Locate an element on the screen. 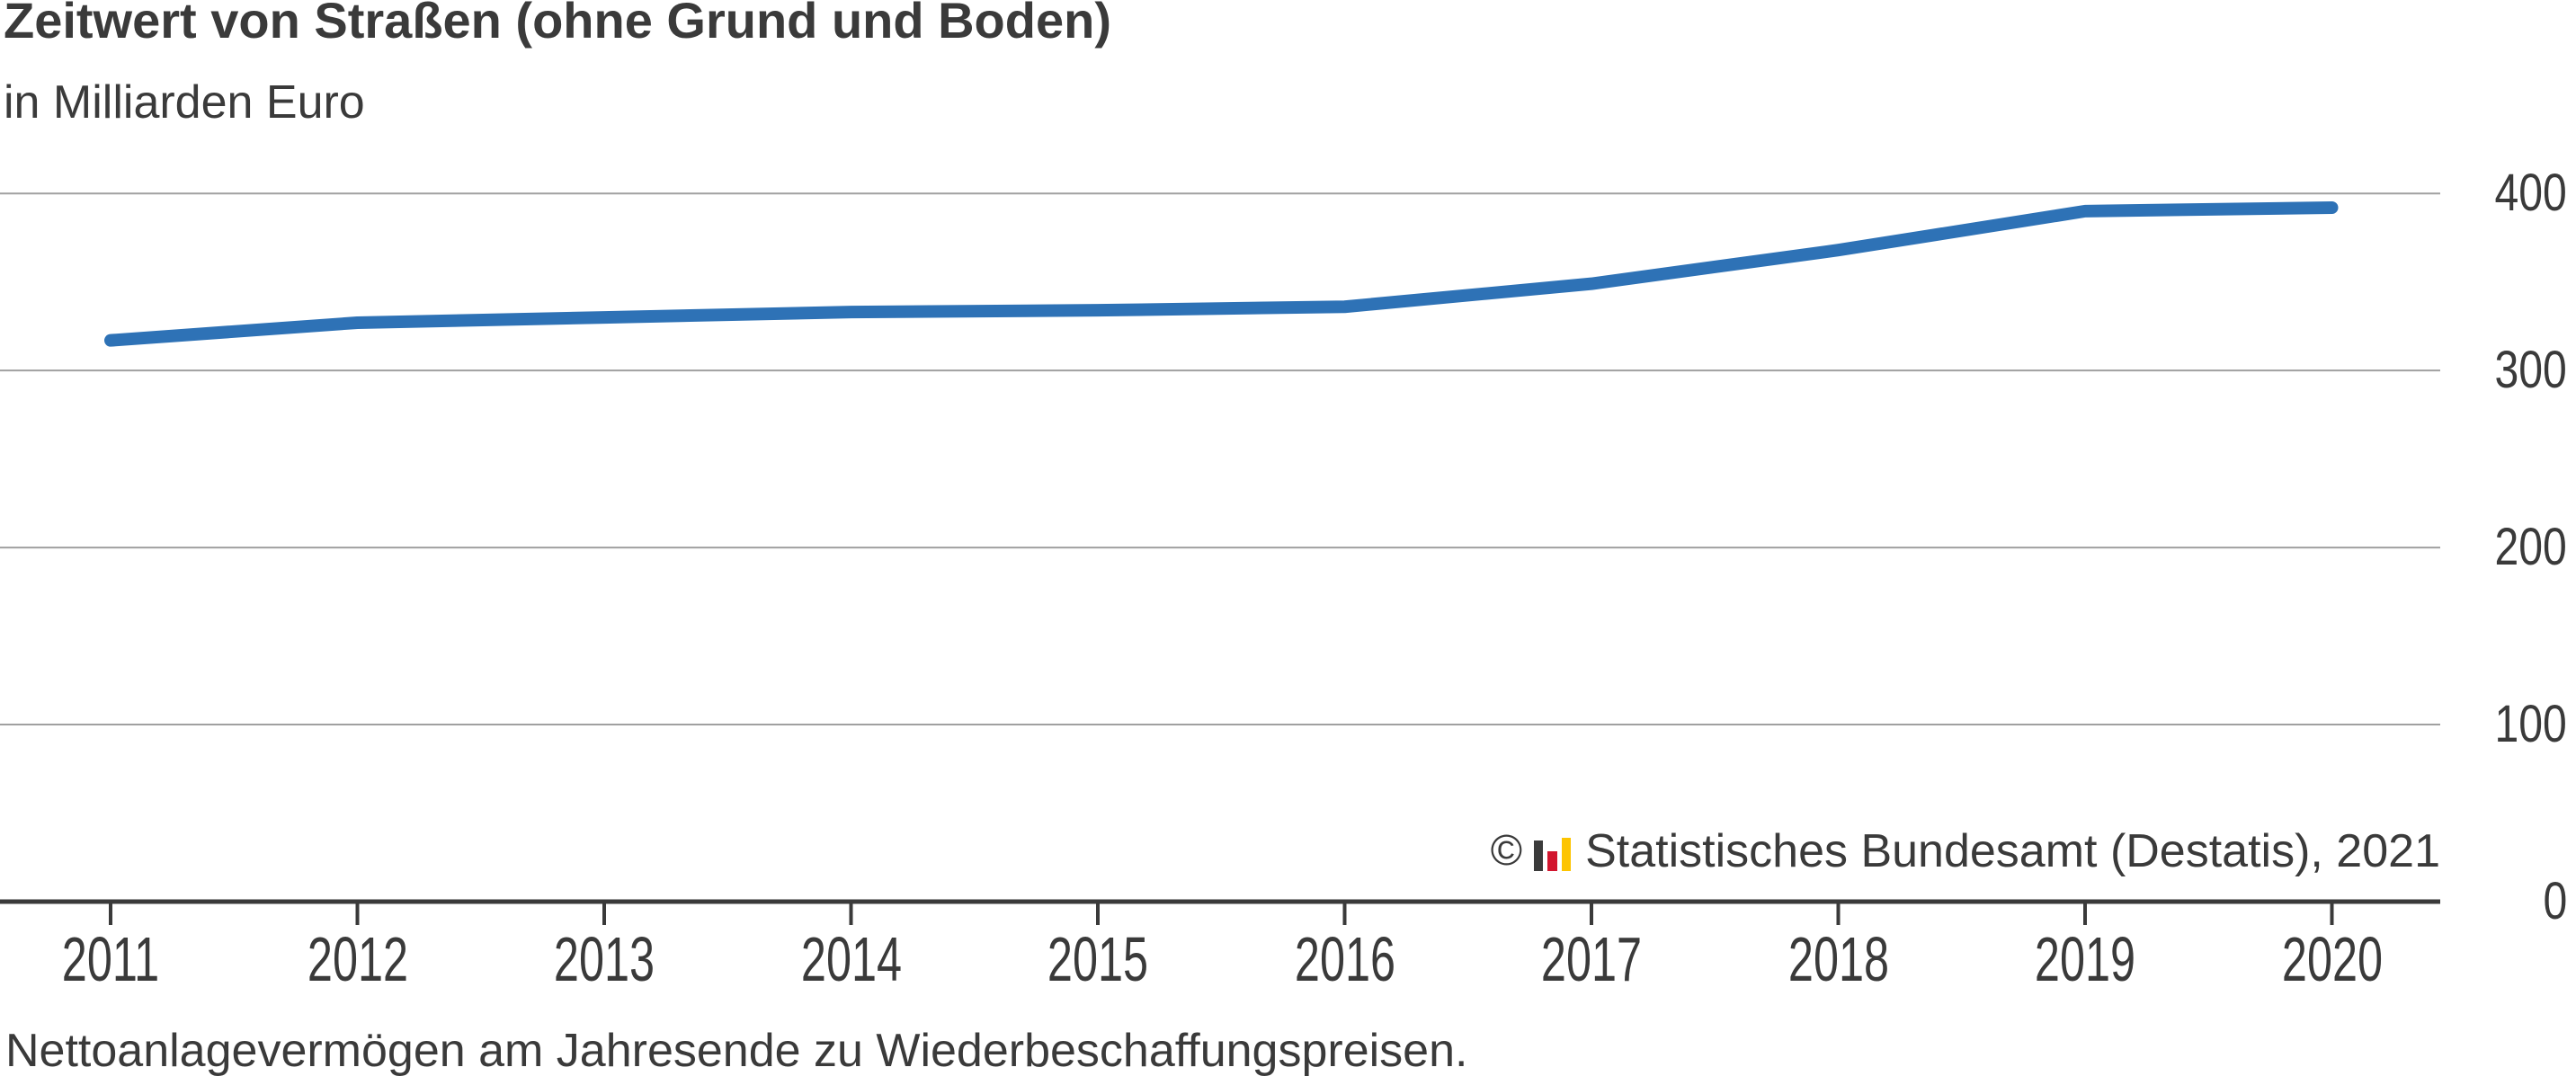 The width and height of the screenshot is (2576, 1085). x-tick-label-2014: 2014 is located at coordinates (851, 959).